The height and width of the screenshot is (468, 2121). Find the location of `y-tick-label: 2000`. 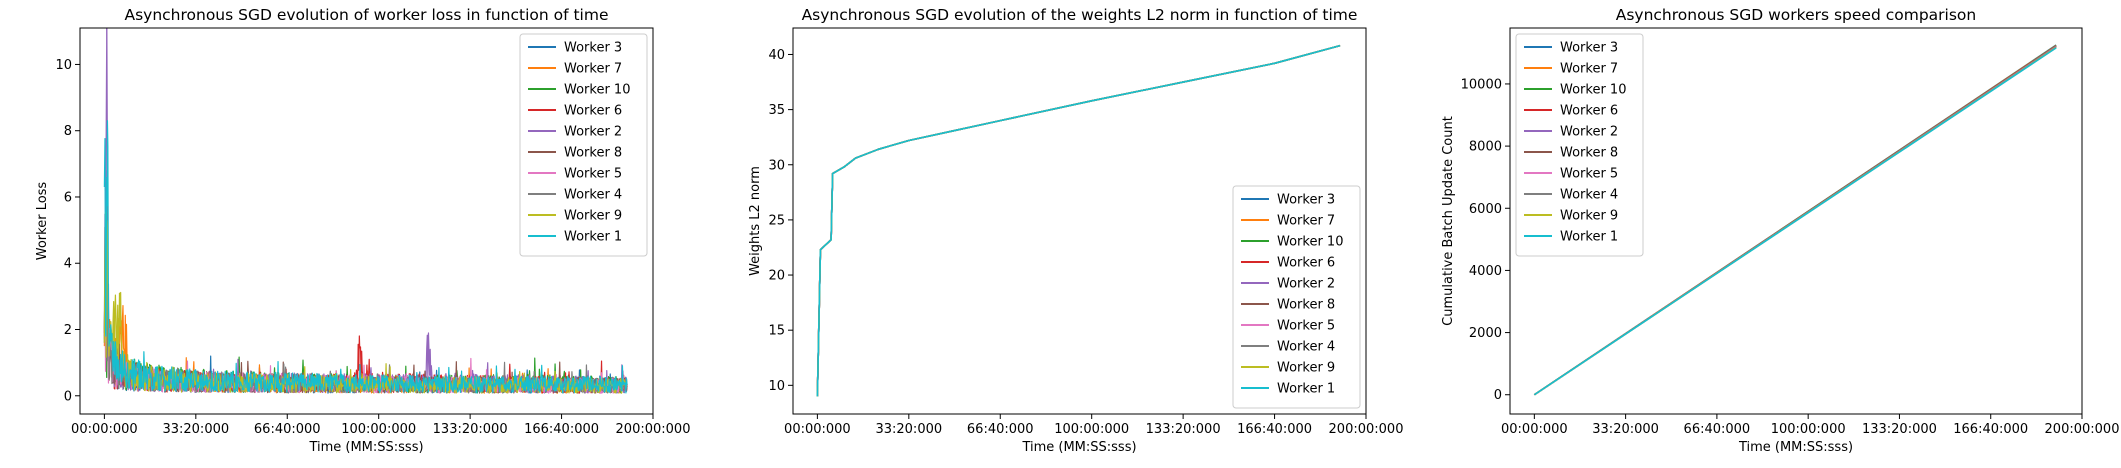

y-tick-label: 2000 is located at coordinates (1485, 333).